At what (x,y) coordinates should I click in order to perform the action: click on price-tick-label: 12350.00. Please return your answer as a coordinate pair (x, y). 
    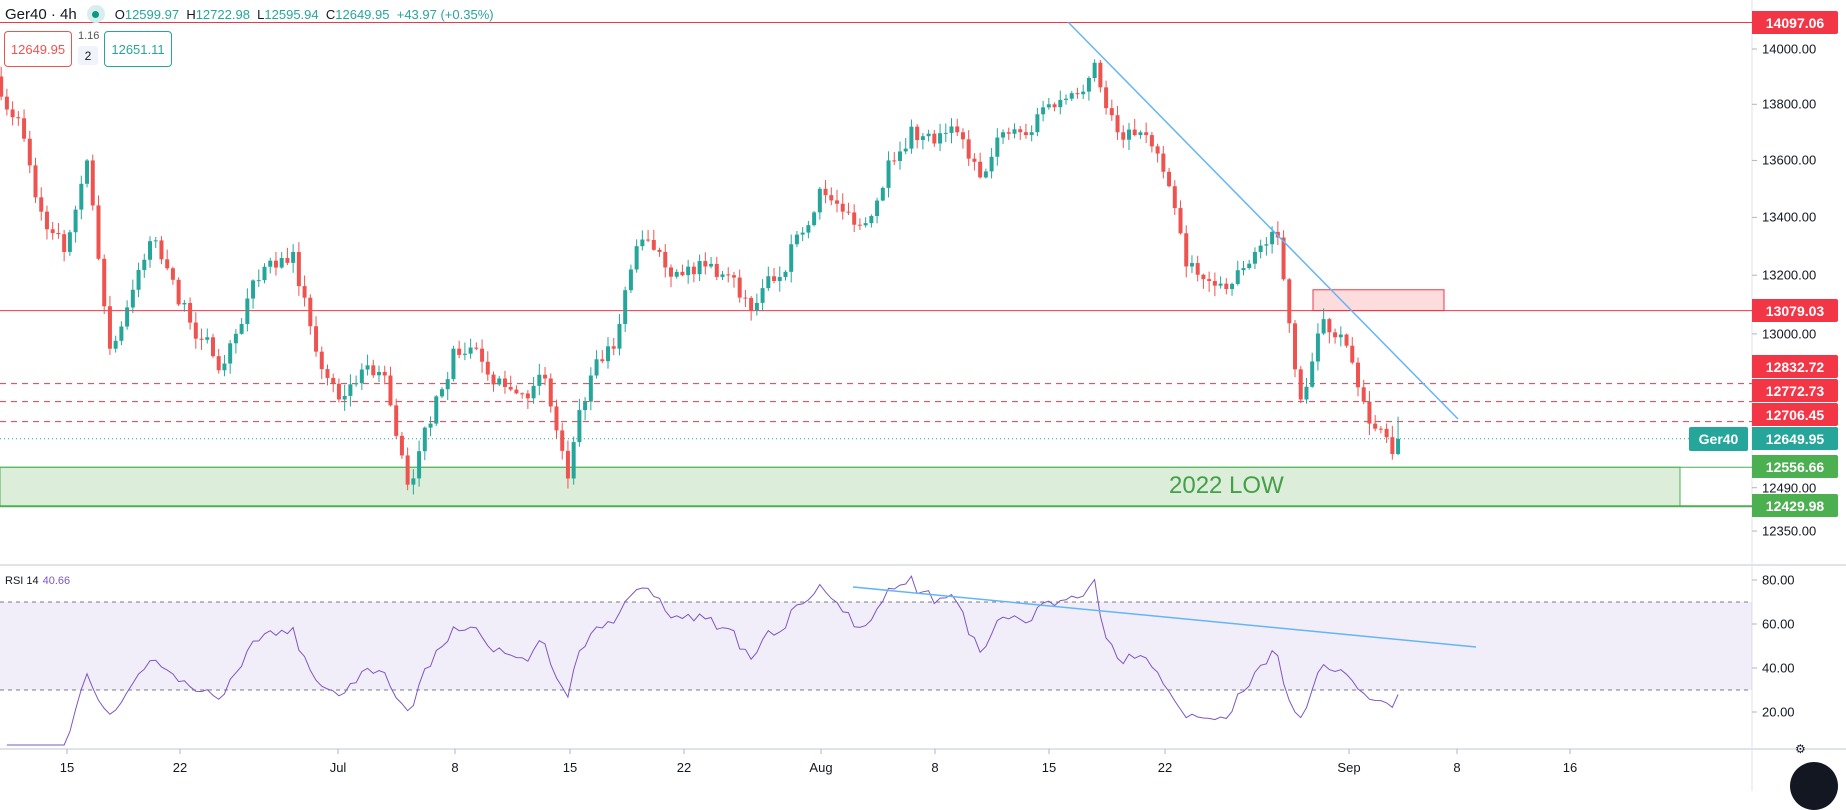
    Looking at the image, I should click on (1789, 531).